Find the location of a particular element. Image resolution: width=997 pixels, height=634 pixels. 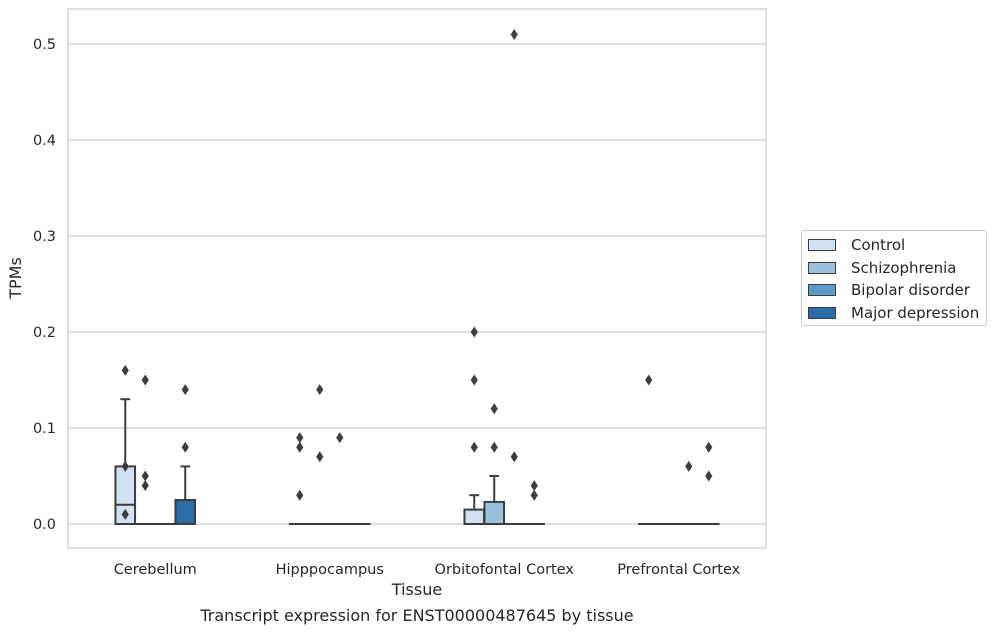

legend-item: Major depression is located at coordinates (893, 313).